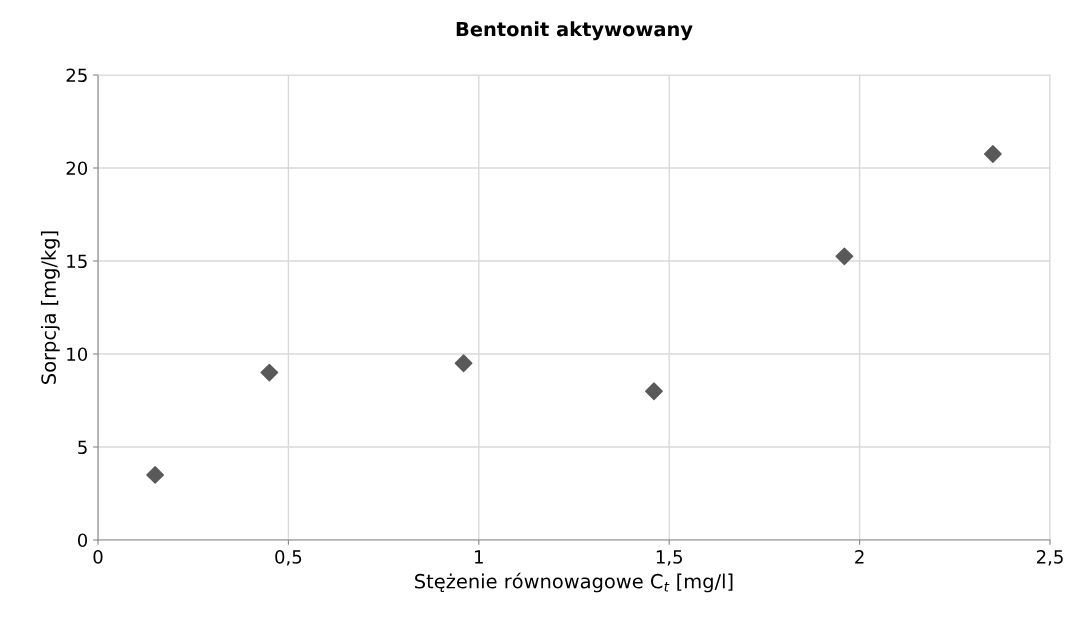 This screenshot has height=630, width=1070. I want to click on x-tick-label: 0,5, so click(288, 558).